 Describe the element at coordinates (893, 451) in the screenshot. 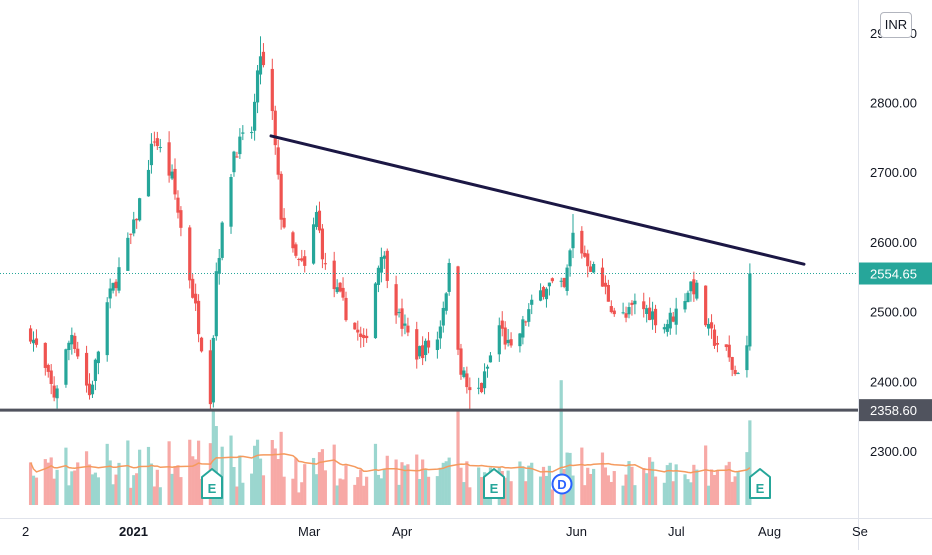

I see `price-tick-label: 2300.00` at that location.